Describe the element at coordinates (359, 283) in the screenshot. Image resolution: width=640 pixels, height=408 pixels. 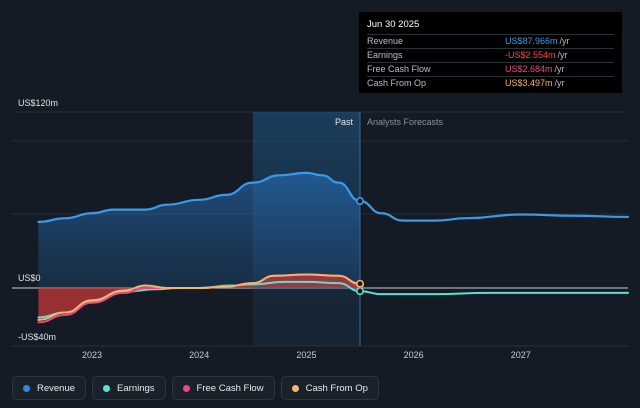
I see `series-marker-cash-from-op` at that location.